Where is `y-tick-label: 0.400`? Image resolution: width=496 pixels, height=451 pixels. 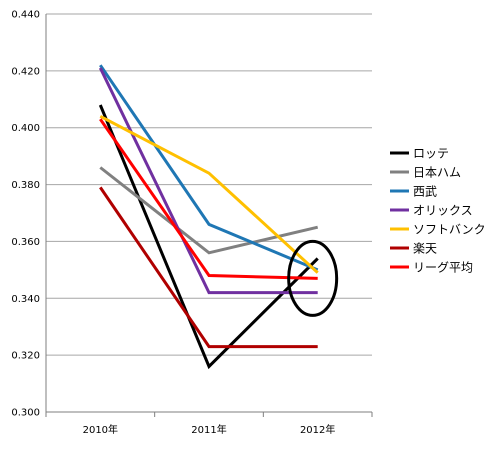
y-tick-label: 0.400 is located at coordinates (25, 128).